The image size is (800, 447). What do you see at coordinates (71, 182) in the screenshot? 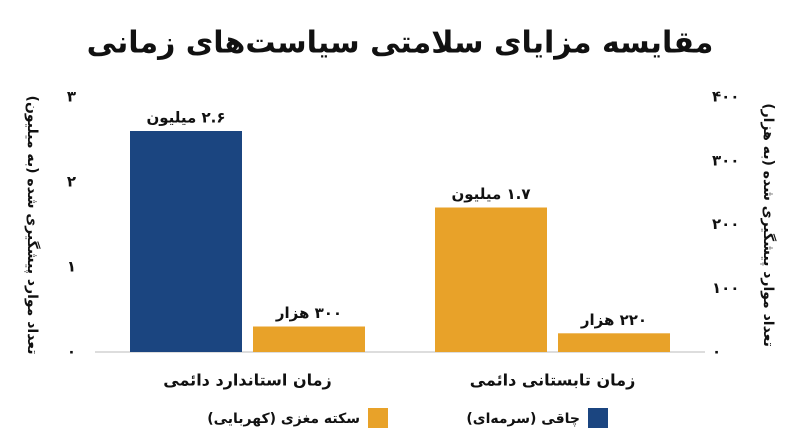
I see `y-tick-label: ۲` at bounding box center [71, 182].